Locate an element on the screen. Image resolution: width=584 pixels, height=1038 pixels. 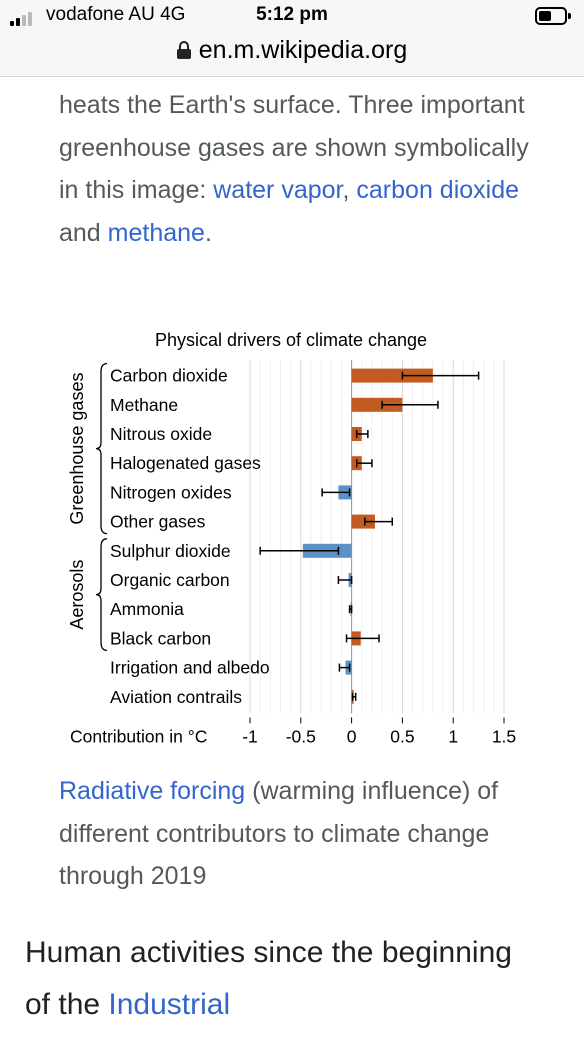
lock-icon is located at coordinates (183, 50).